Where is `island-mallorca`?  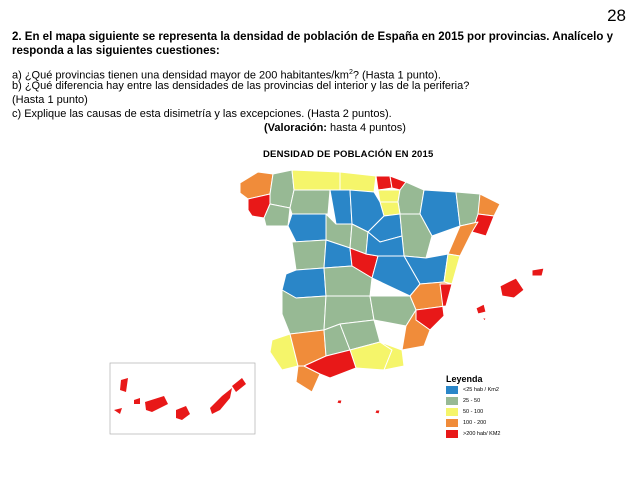 island-mallorca is located at coordinates (512, 288).